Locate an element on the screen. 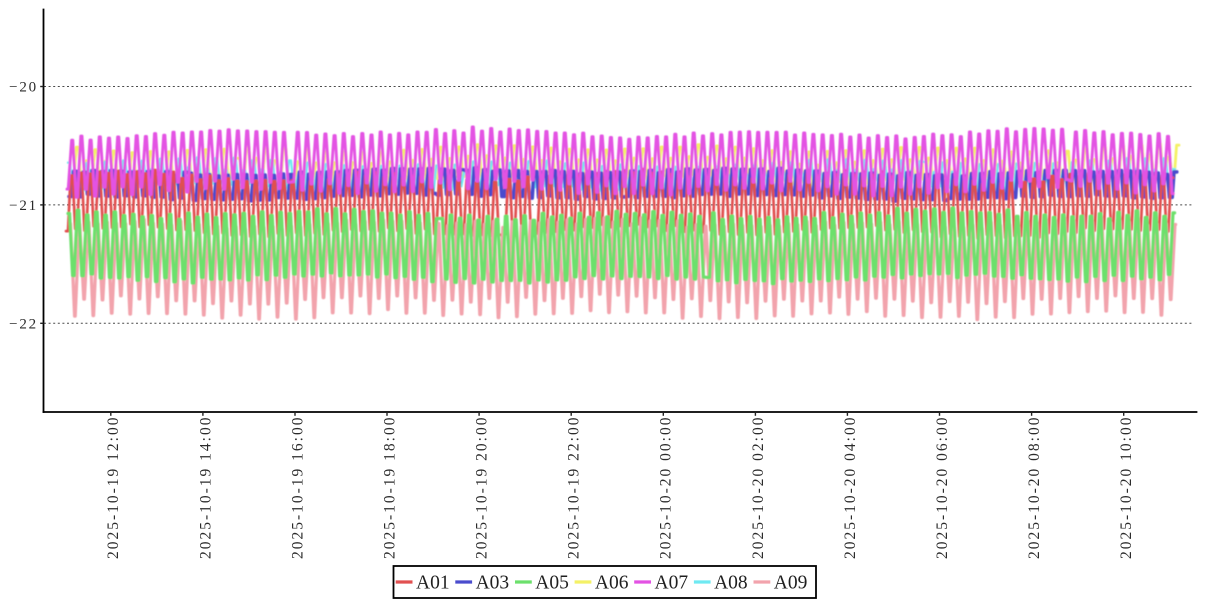 The width and height of the screenshot is (1207, 605). svg-text: −20 is located at coordinates (23, 88).